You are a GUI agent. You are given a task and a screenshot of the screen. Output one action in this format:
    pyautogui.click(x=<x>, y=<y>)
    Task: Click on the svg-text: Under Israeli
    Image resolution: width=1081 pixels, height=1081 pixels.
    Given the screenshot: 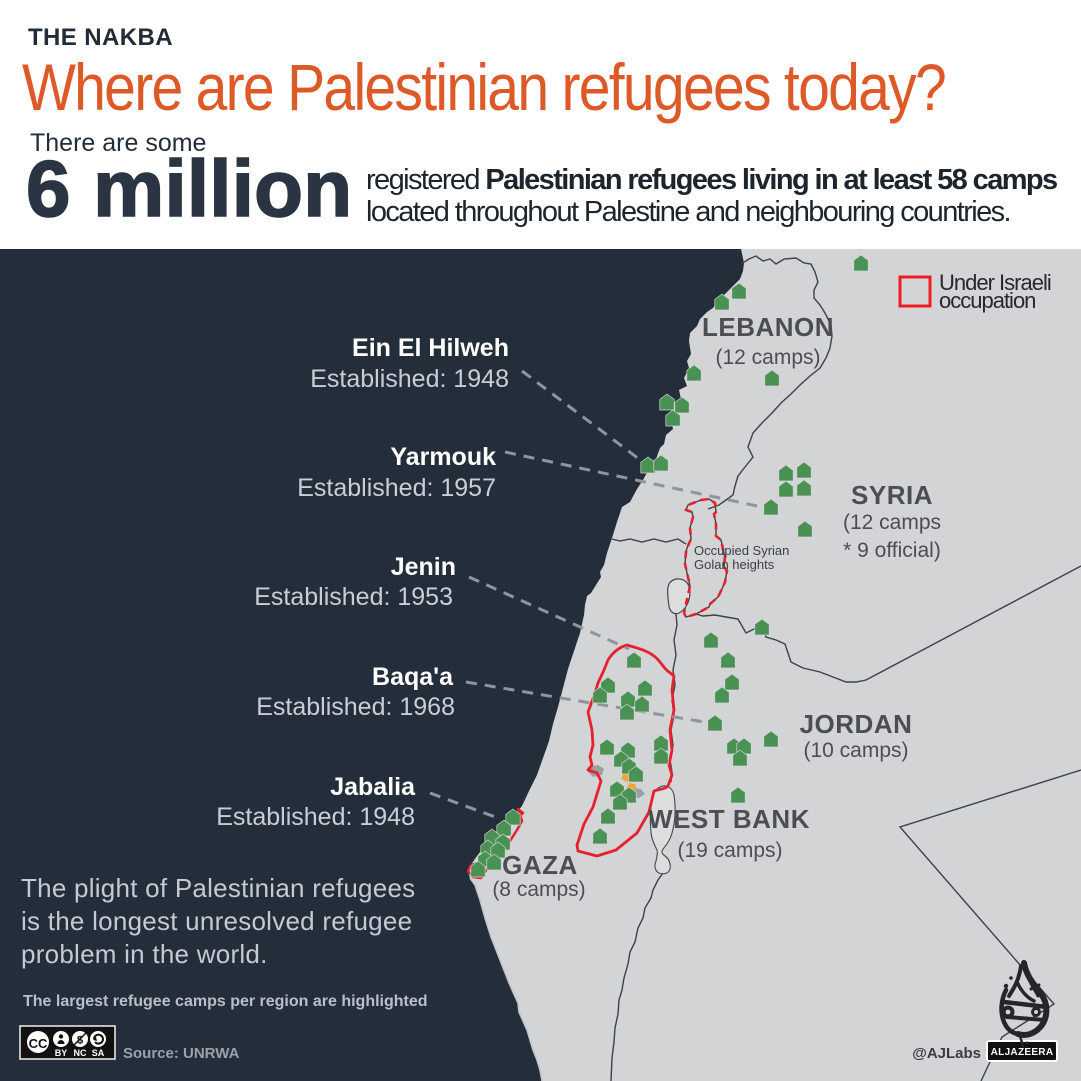 What is the action you would take?
    pyautogui.click(x=995, y=282)
    